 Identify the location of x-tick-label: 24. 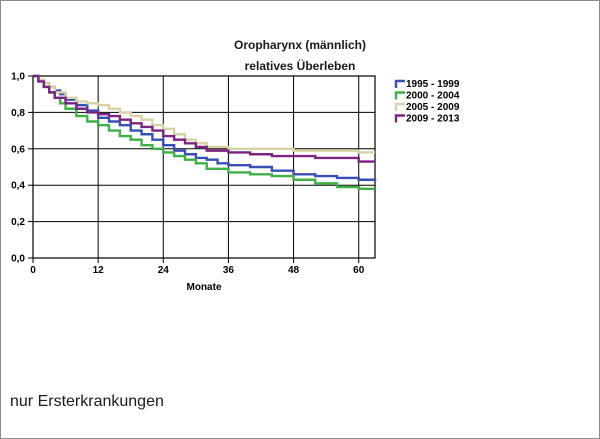
(164, 270).